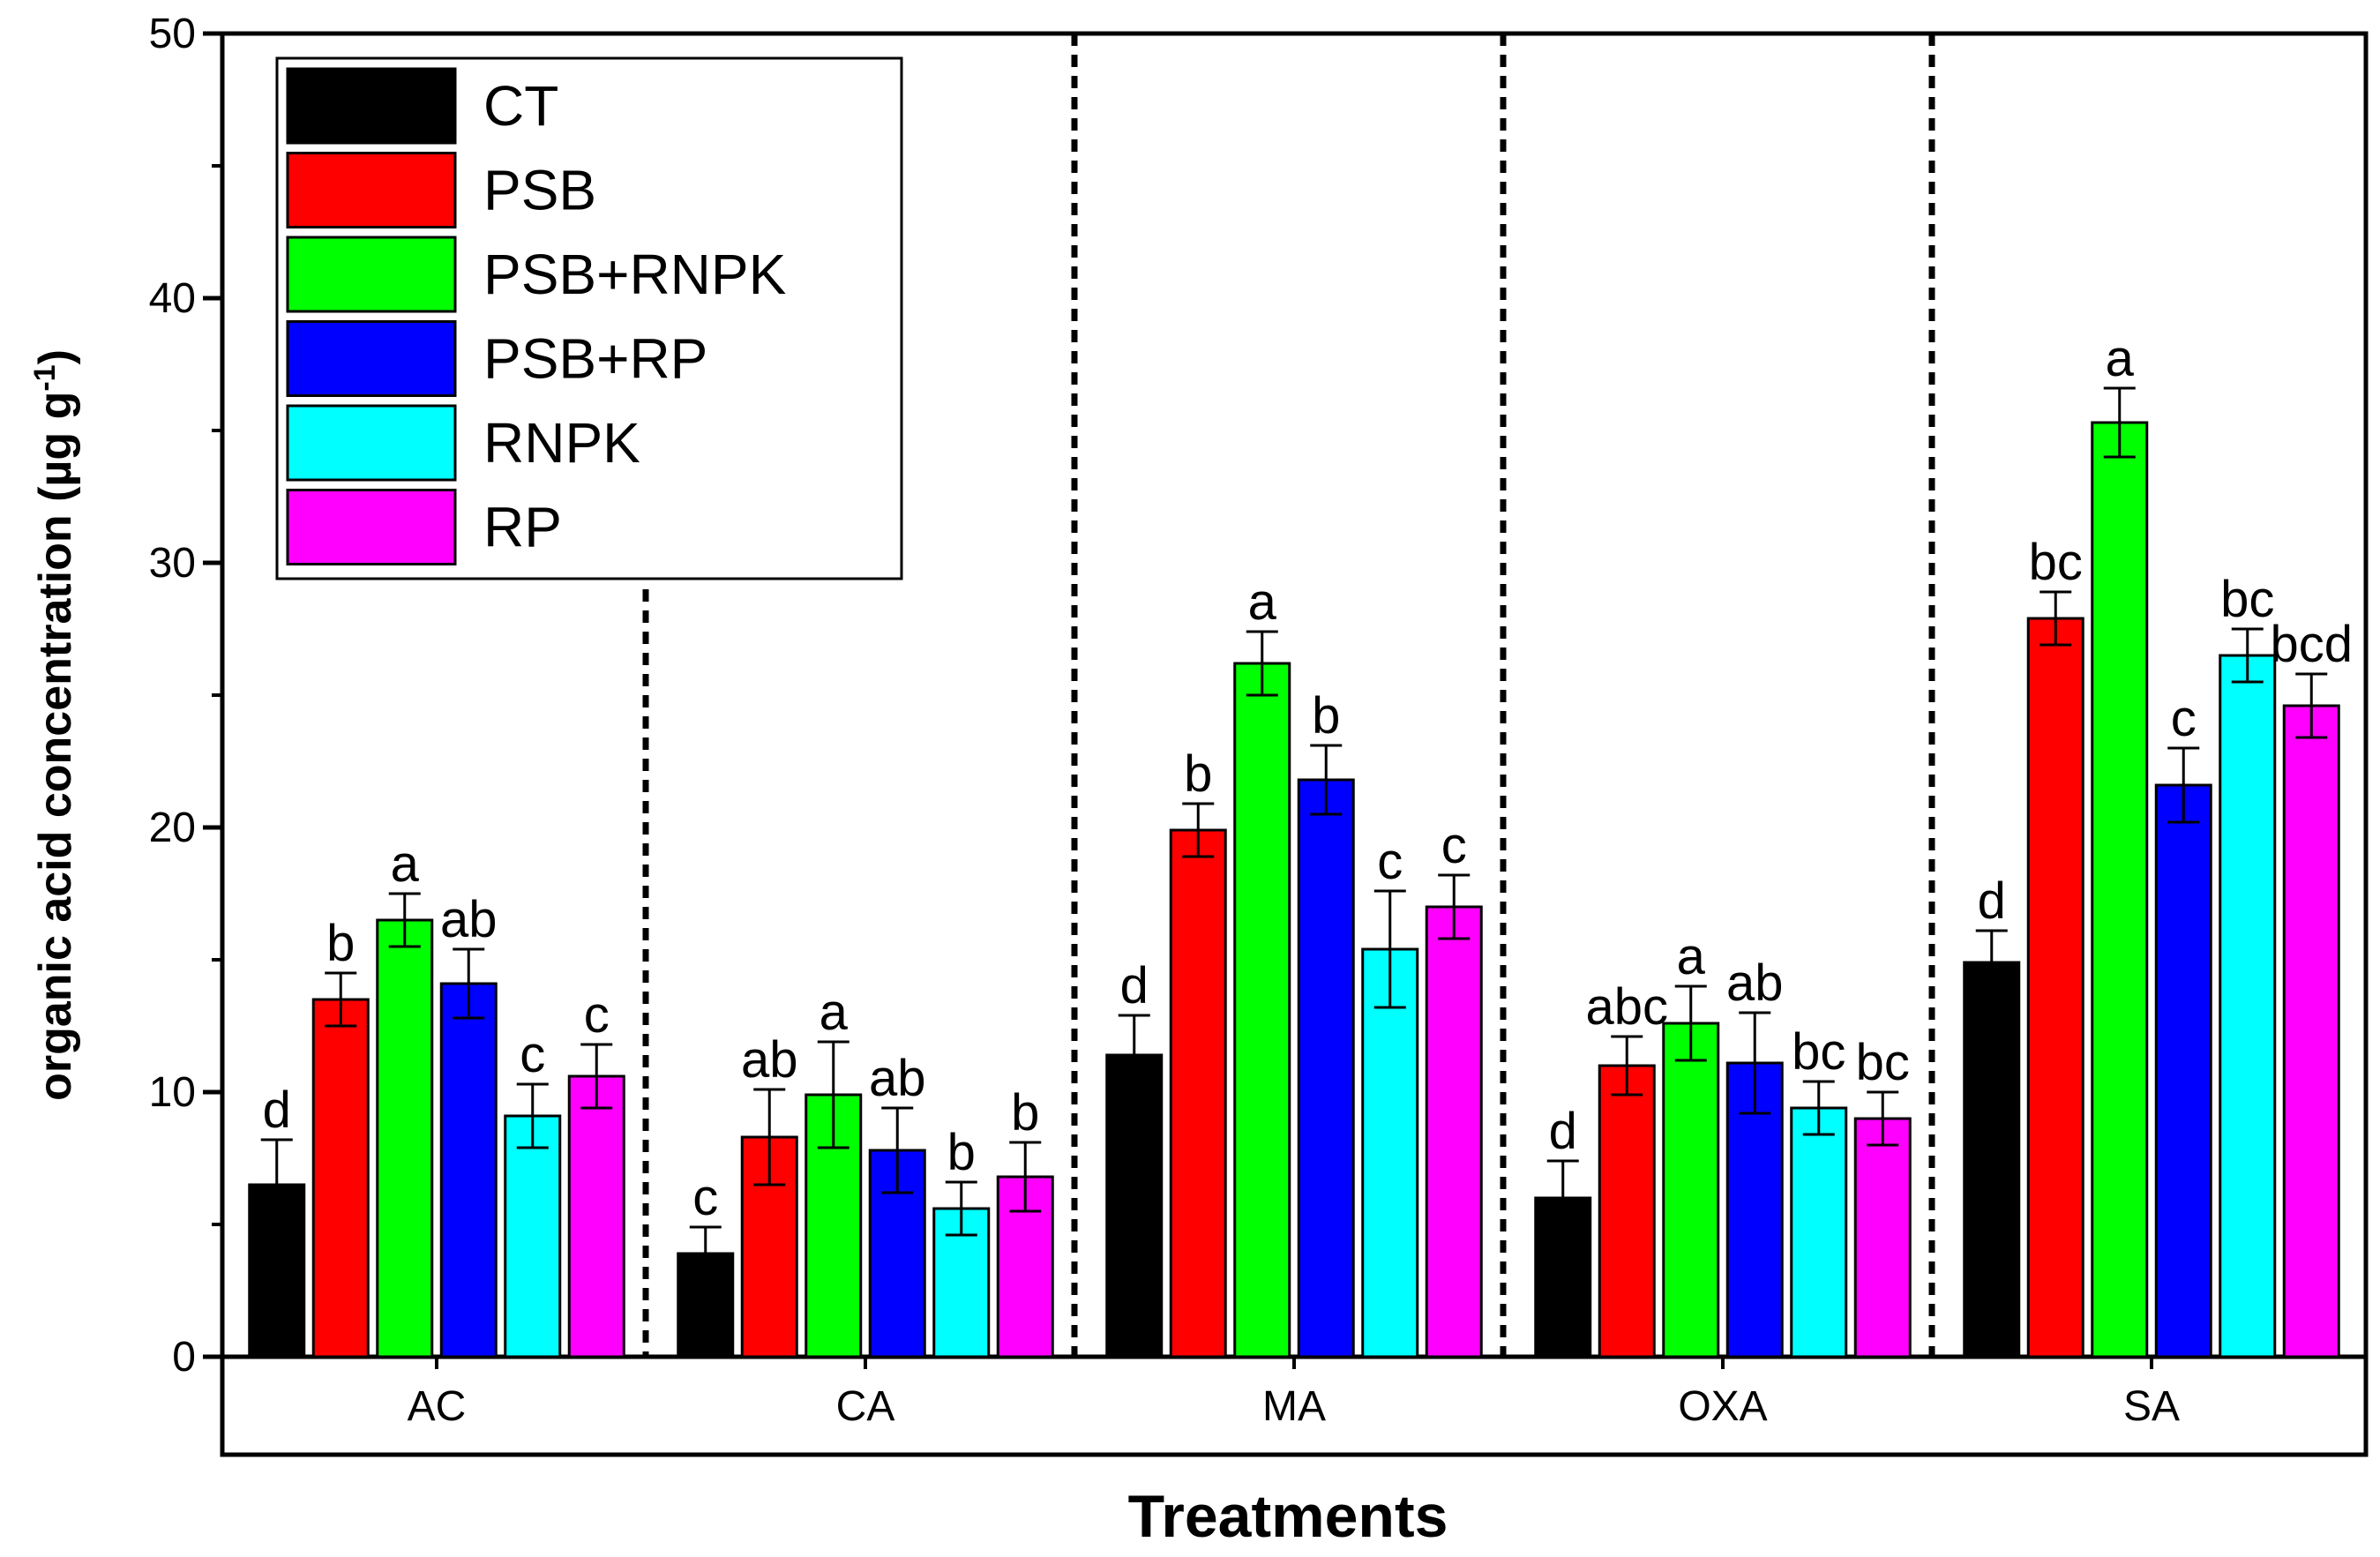 The height and width of the screenshot is (1557, 2380). What do you see at coordinates (595, 359) in the screenshot?
I see `legend-label: PSB+RP` at bounding box center [595, 359].